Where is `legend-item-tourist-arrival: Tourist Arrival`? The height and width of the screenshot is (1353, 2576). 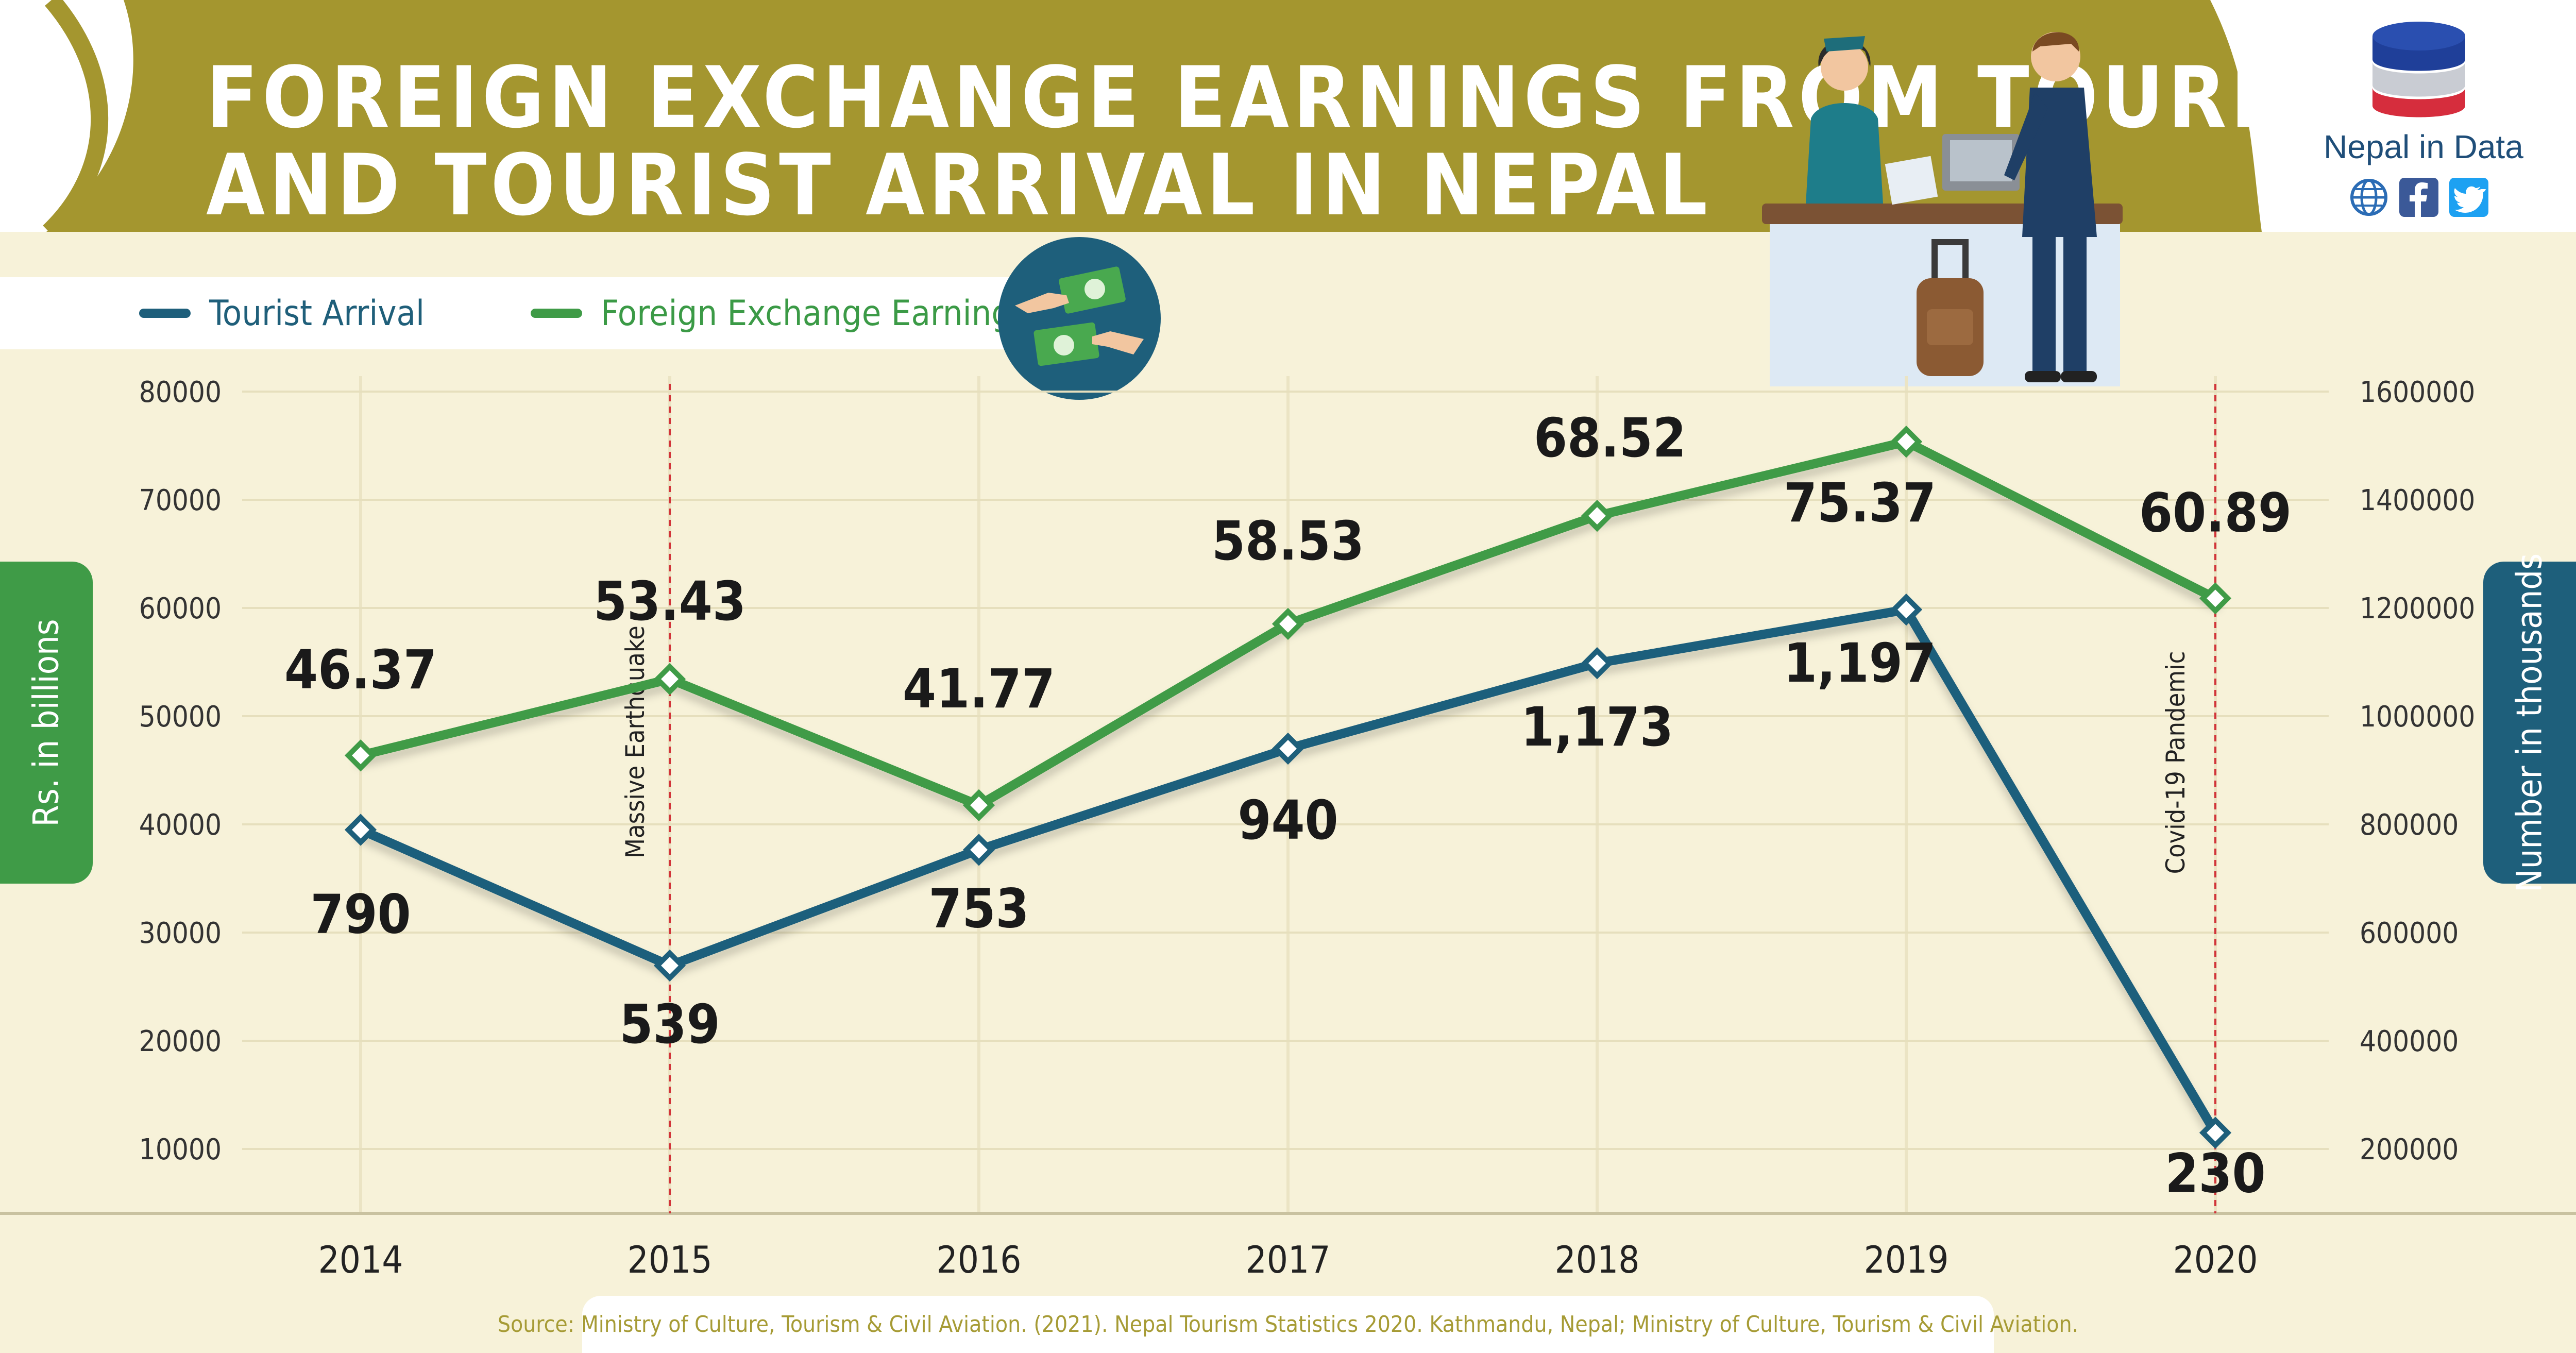
legend-item-tourist-arrival: Tourist Arrival is located at coordinates (282, 313).